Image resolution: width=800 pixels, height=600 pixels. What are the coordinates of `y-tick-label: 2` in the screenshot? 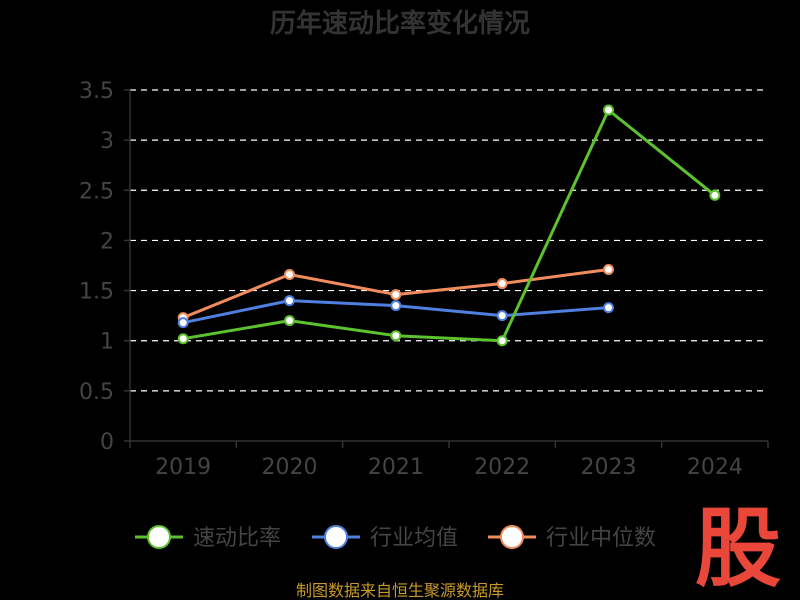 It's located at (107, 241).